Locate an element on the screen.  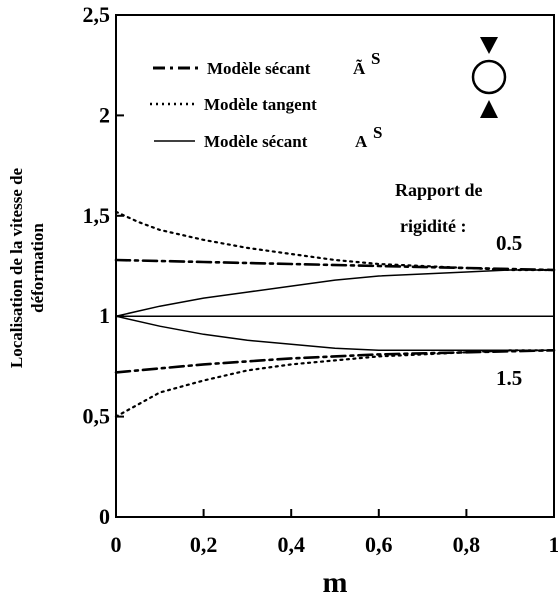
x-tick-label: 1 is located at coordinates (553, 544).